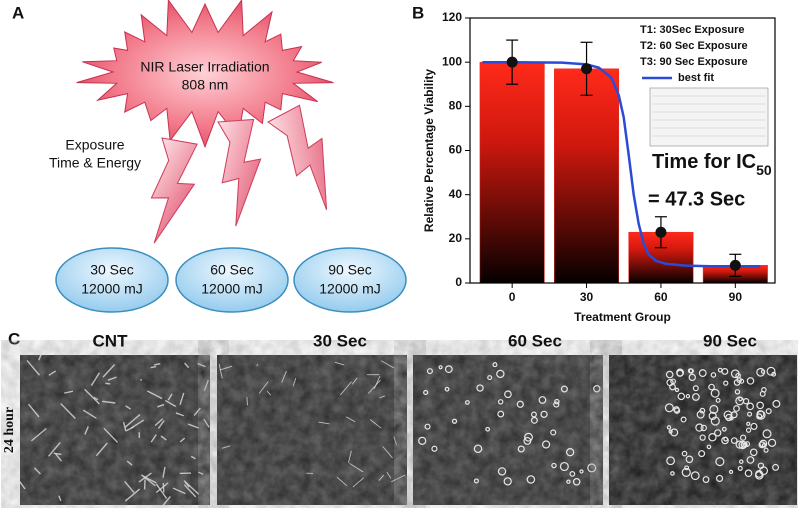 This screenshot has width=798, height=508. Describe the element at coordinates (587, 297) in the screenshot. I see `x-tick-label: 30` at that location.